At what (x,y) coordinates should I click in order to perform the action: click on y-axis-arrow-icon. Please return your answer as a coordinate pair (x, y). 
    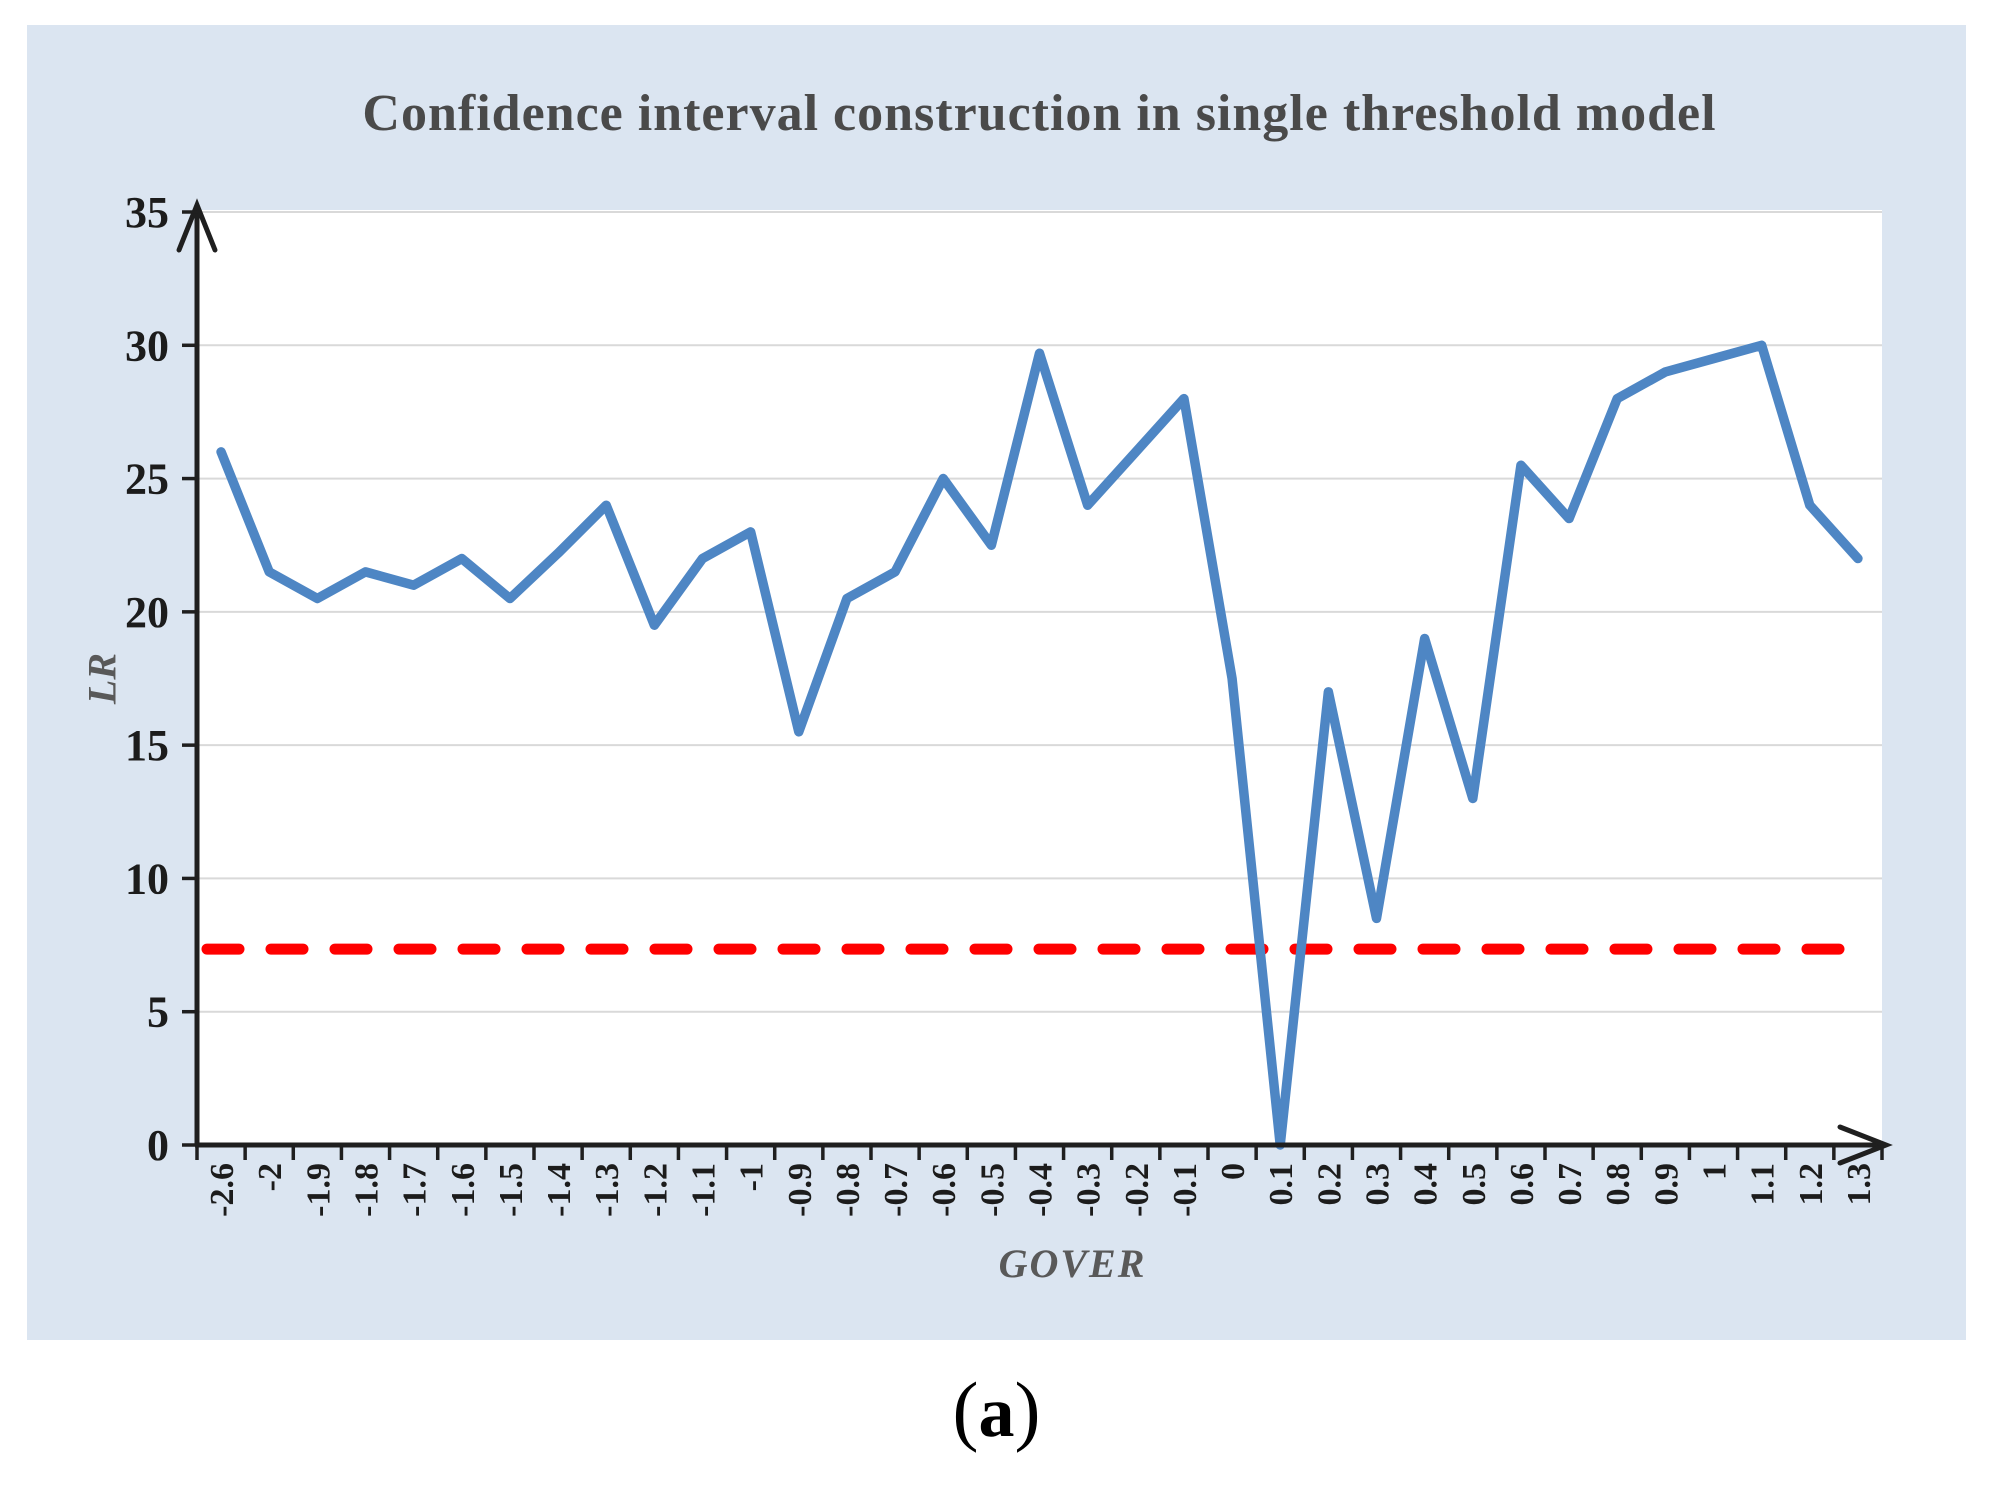
    Looking at the image, I should click on (197, 225).